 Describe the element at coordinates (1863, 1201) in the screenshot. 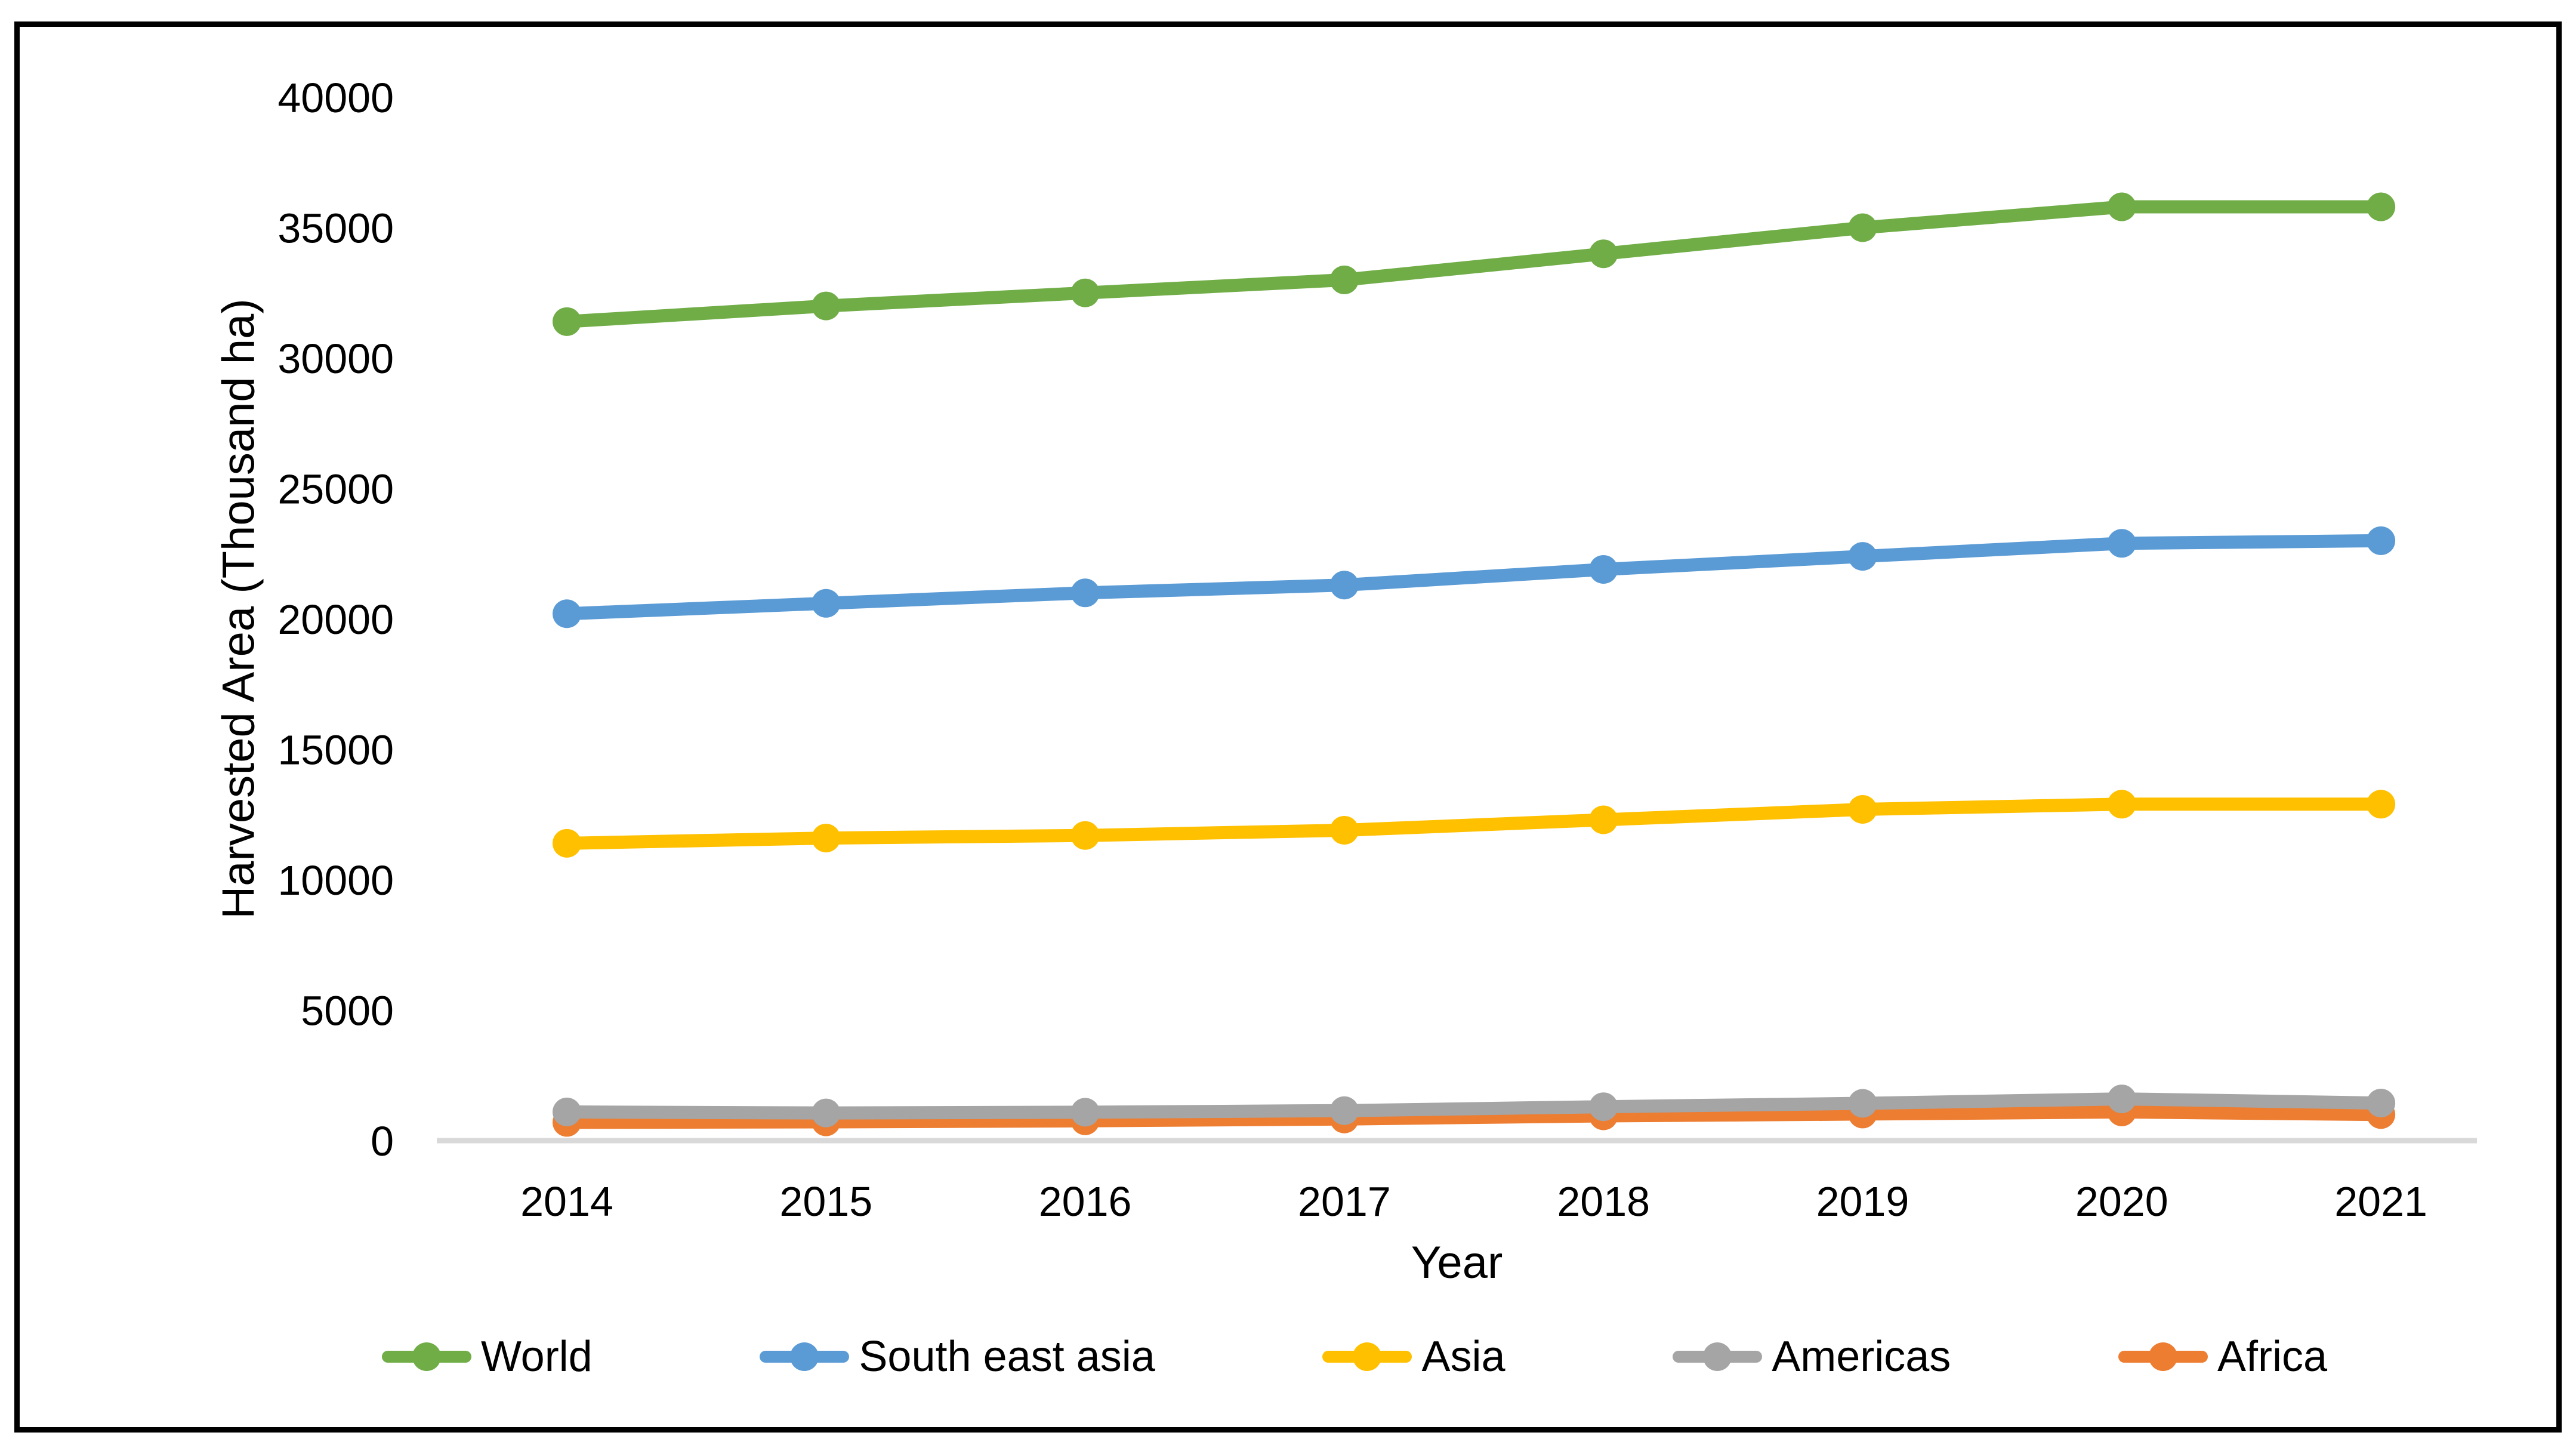

I see `x-tick-label: 2019` at that location.